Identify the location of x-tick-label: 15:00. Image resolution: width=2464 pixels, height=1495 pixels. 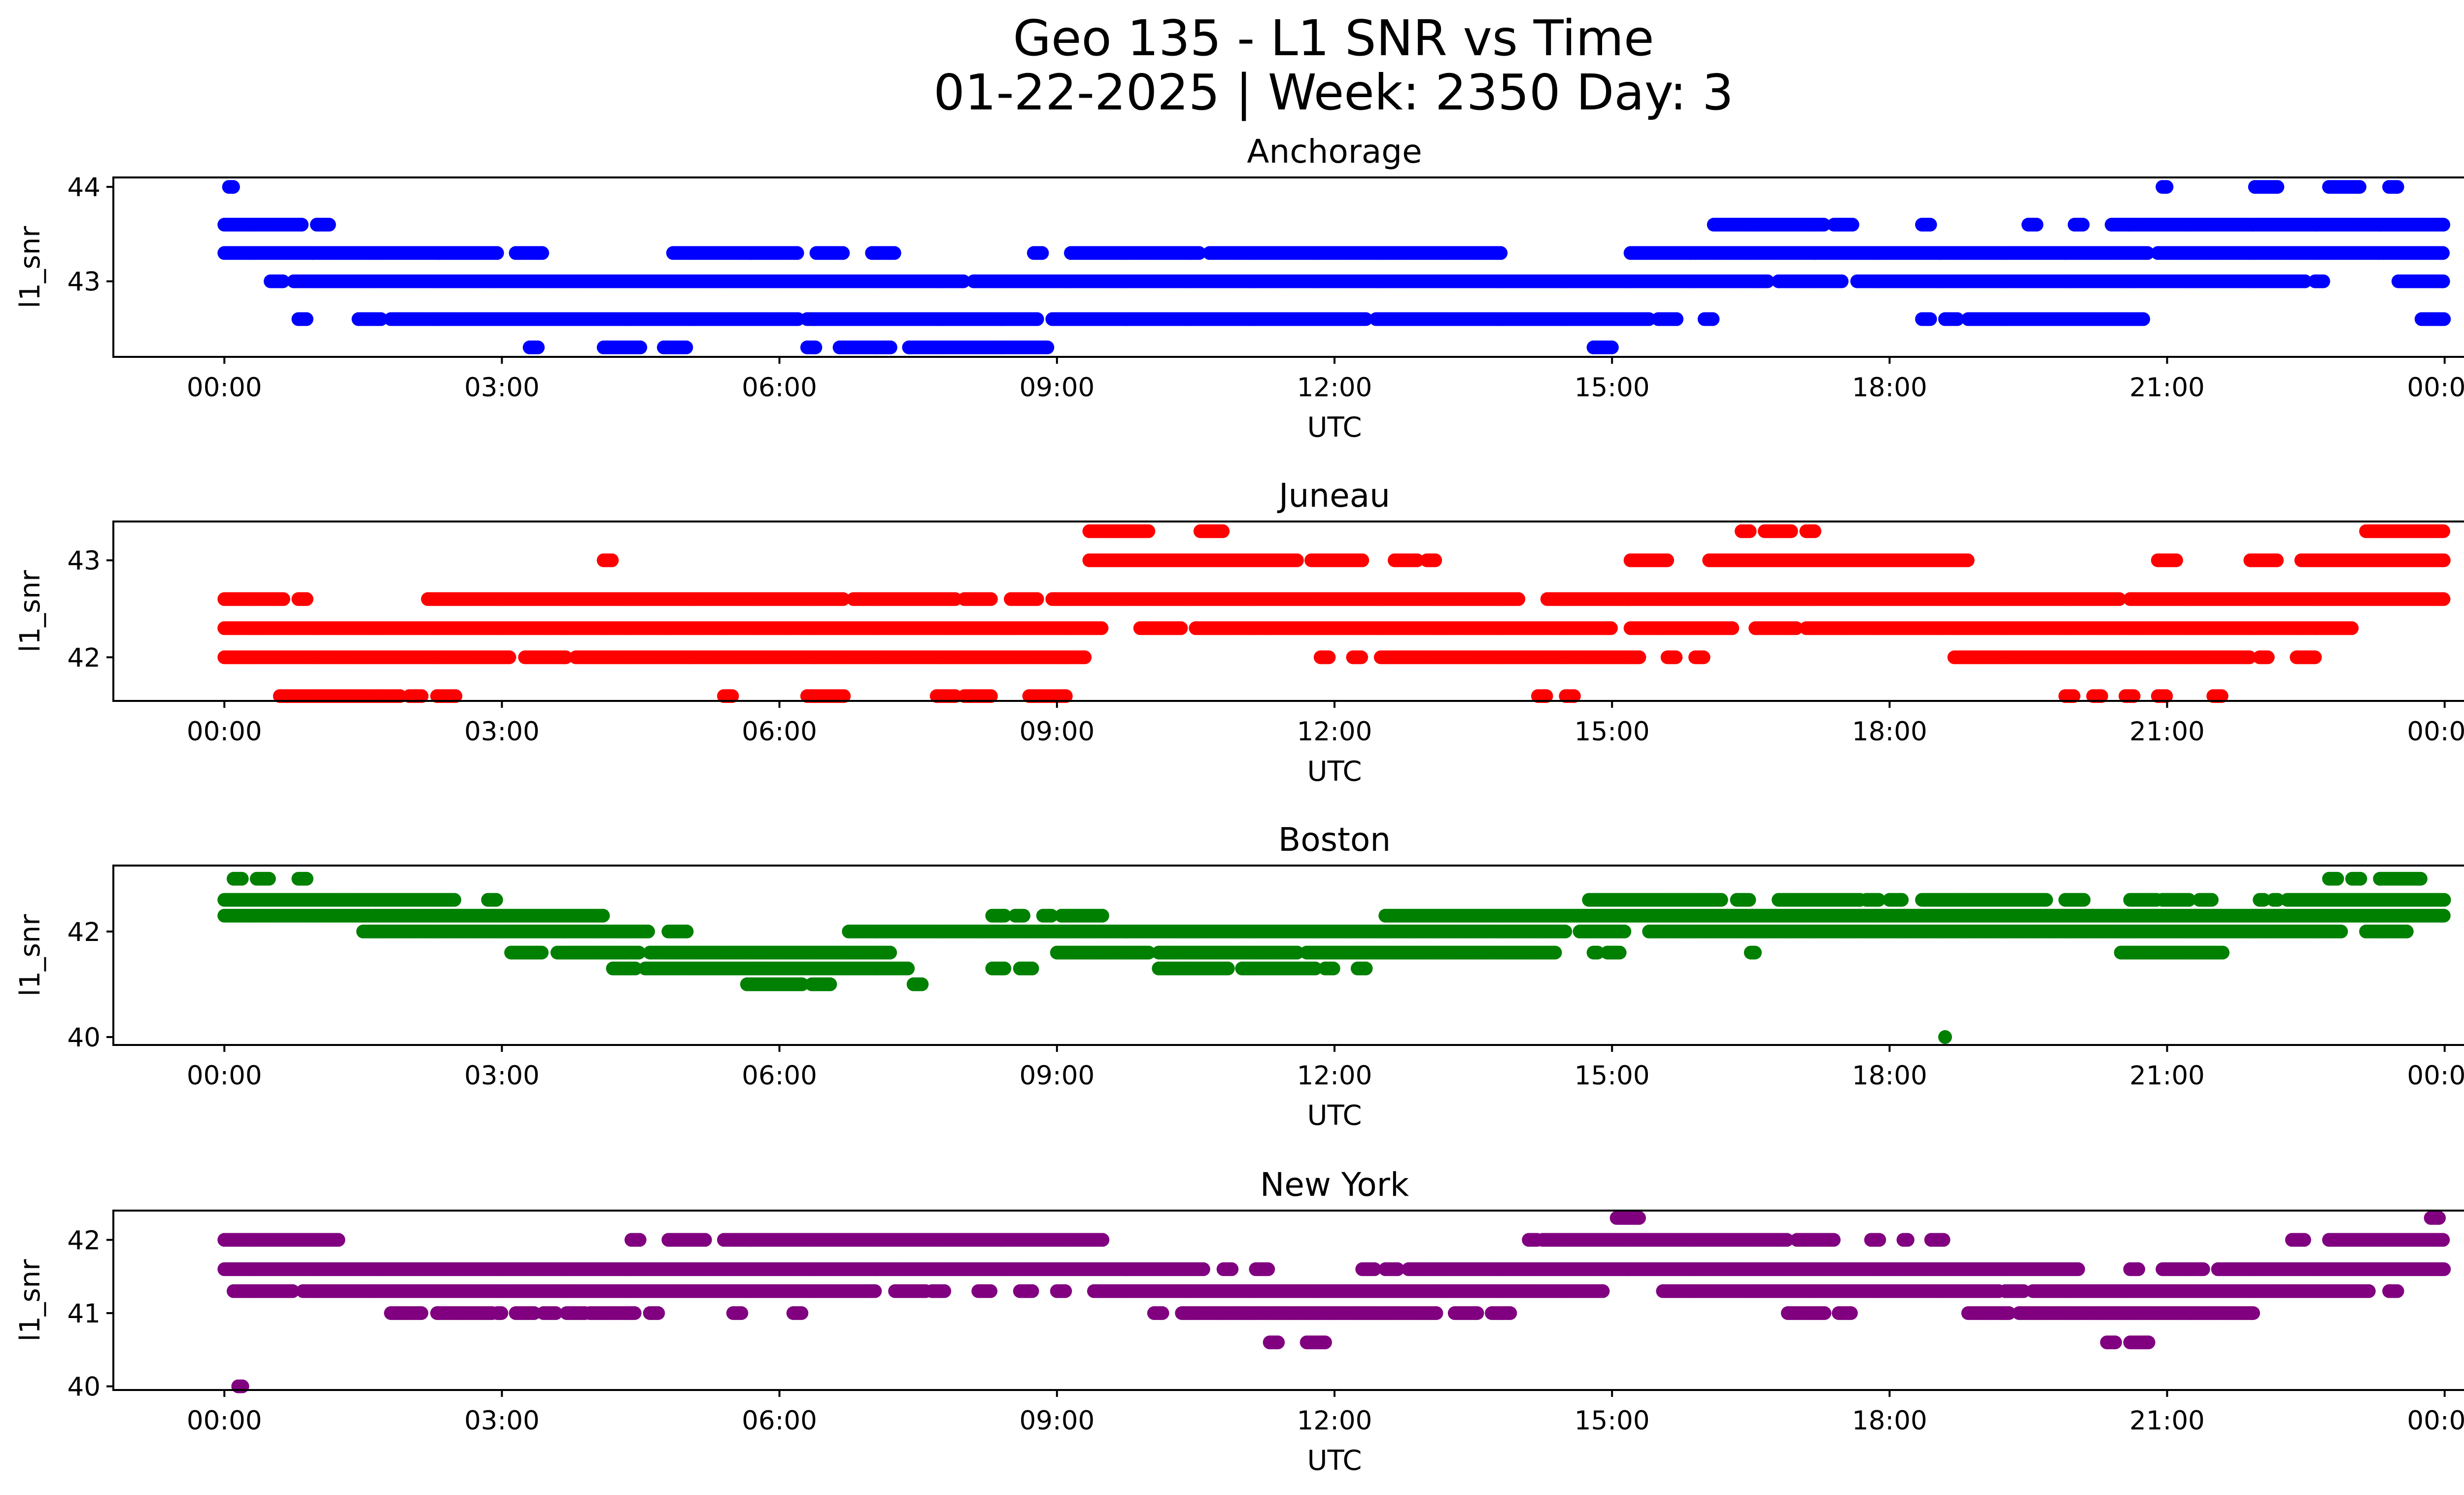
(1612, 388).